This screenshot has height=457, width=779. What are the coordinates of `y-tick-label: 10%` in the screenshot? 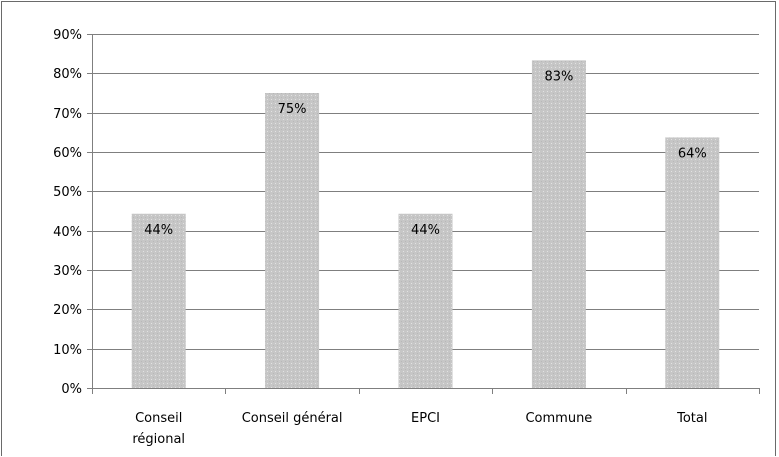 It's located at (67, 350).